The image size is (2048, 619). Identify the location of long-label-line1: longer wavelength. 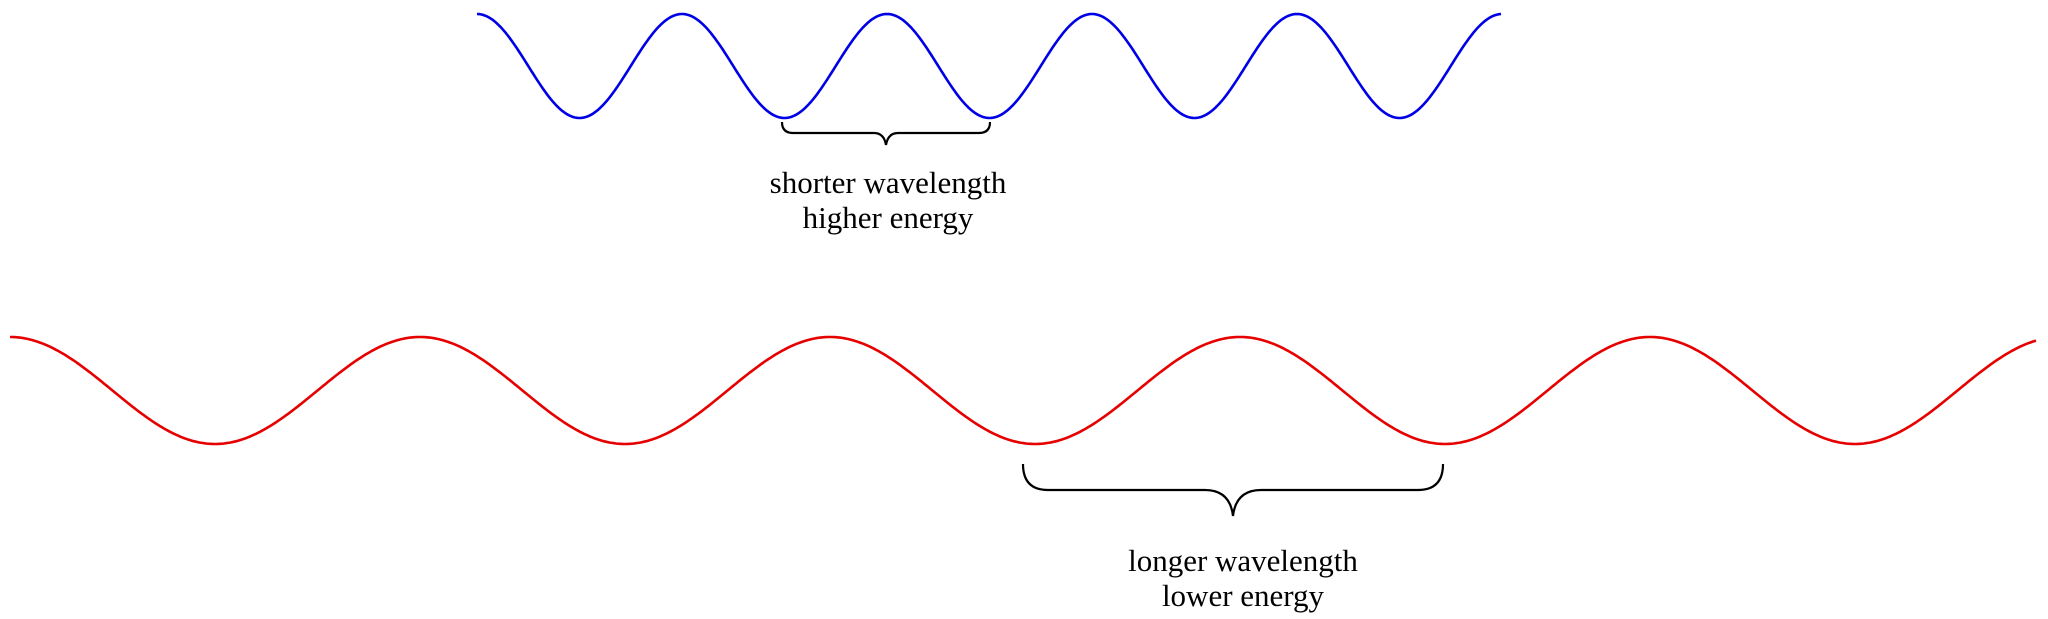
(1243, 560).